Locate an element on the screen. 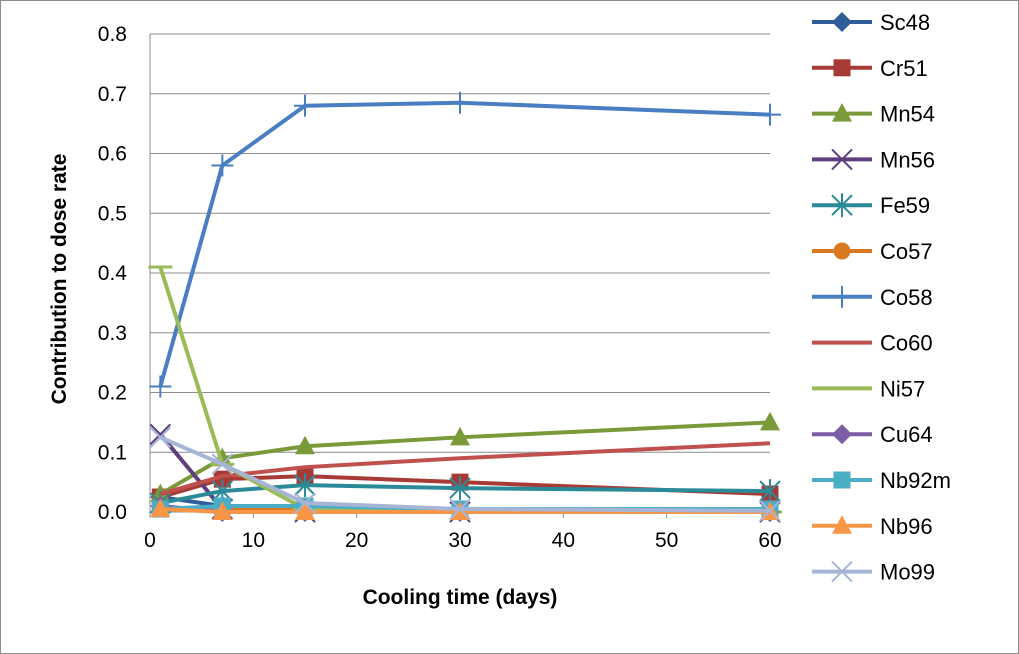  legend-label: Mn54 is located at coordinates (907, 114).